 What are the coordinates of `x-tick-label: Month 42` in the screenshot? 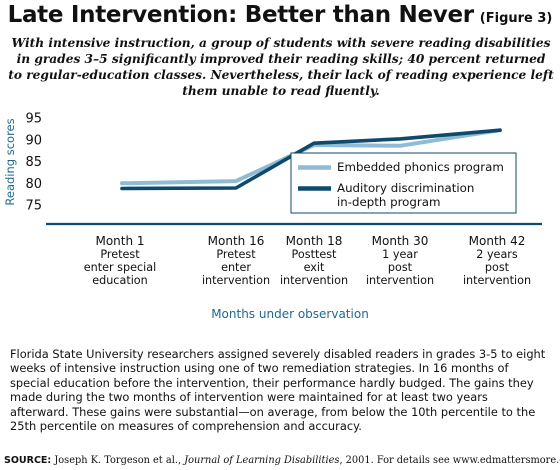 It's located at (497, 241).